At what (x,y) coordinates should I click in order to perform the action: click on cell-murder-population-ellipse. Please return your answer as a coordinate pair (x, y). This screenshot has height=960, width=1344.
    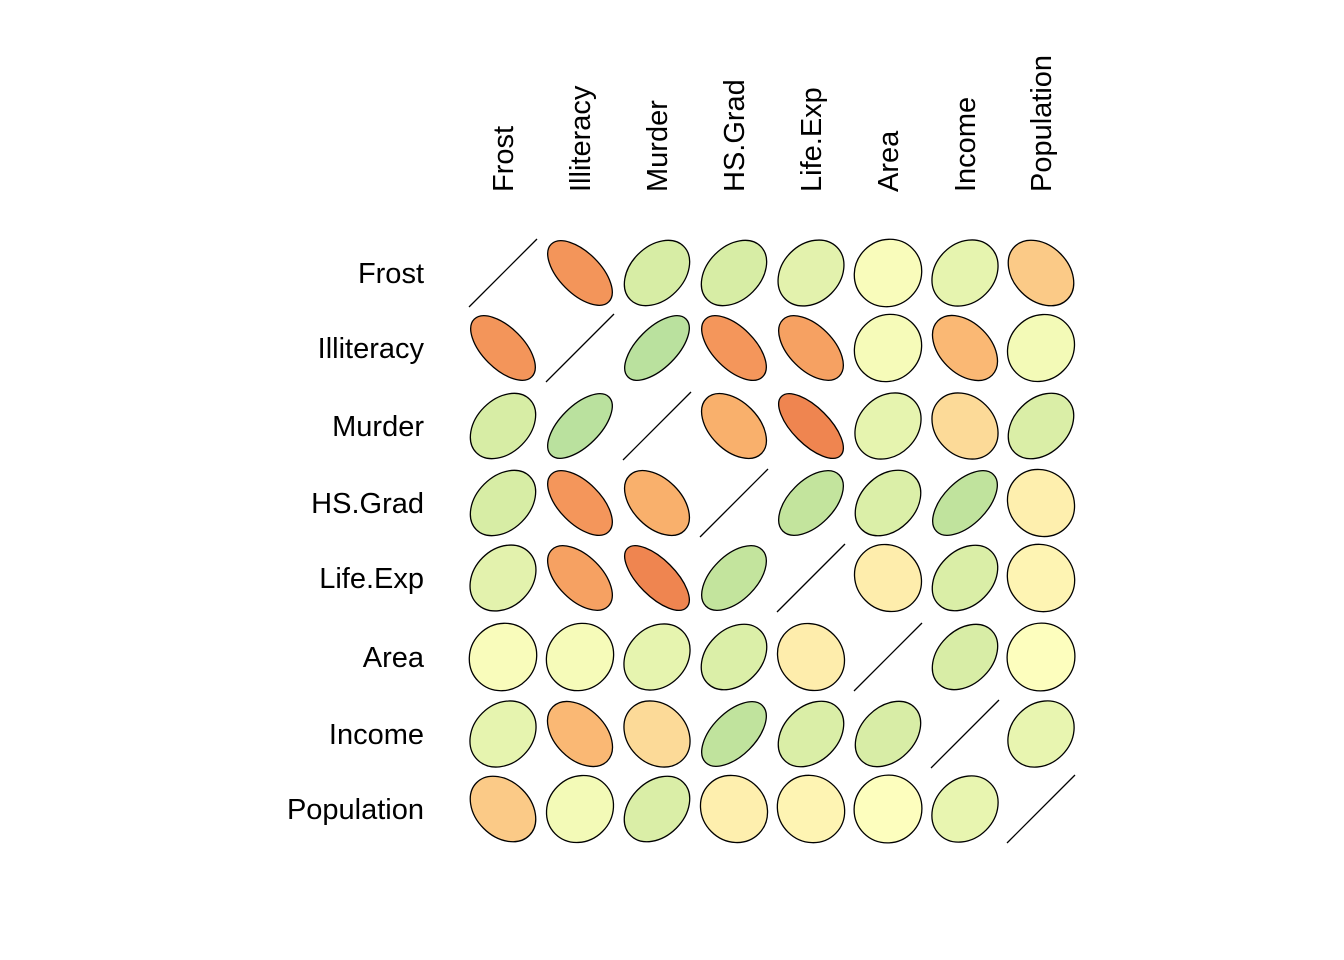
    Looking at the image, I should click on (1041, 426).